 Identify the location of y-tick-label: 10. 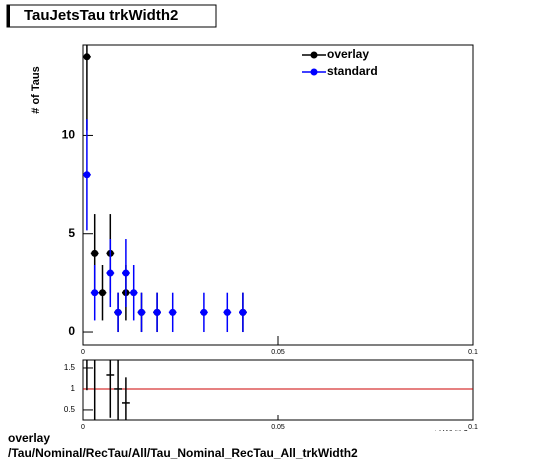
(69, 135).